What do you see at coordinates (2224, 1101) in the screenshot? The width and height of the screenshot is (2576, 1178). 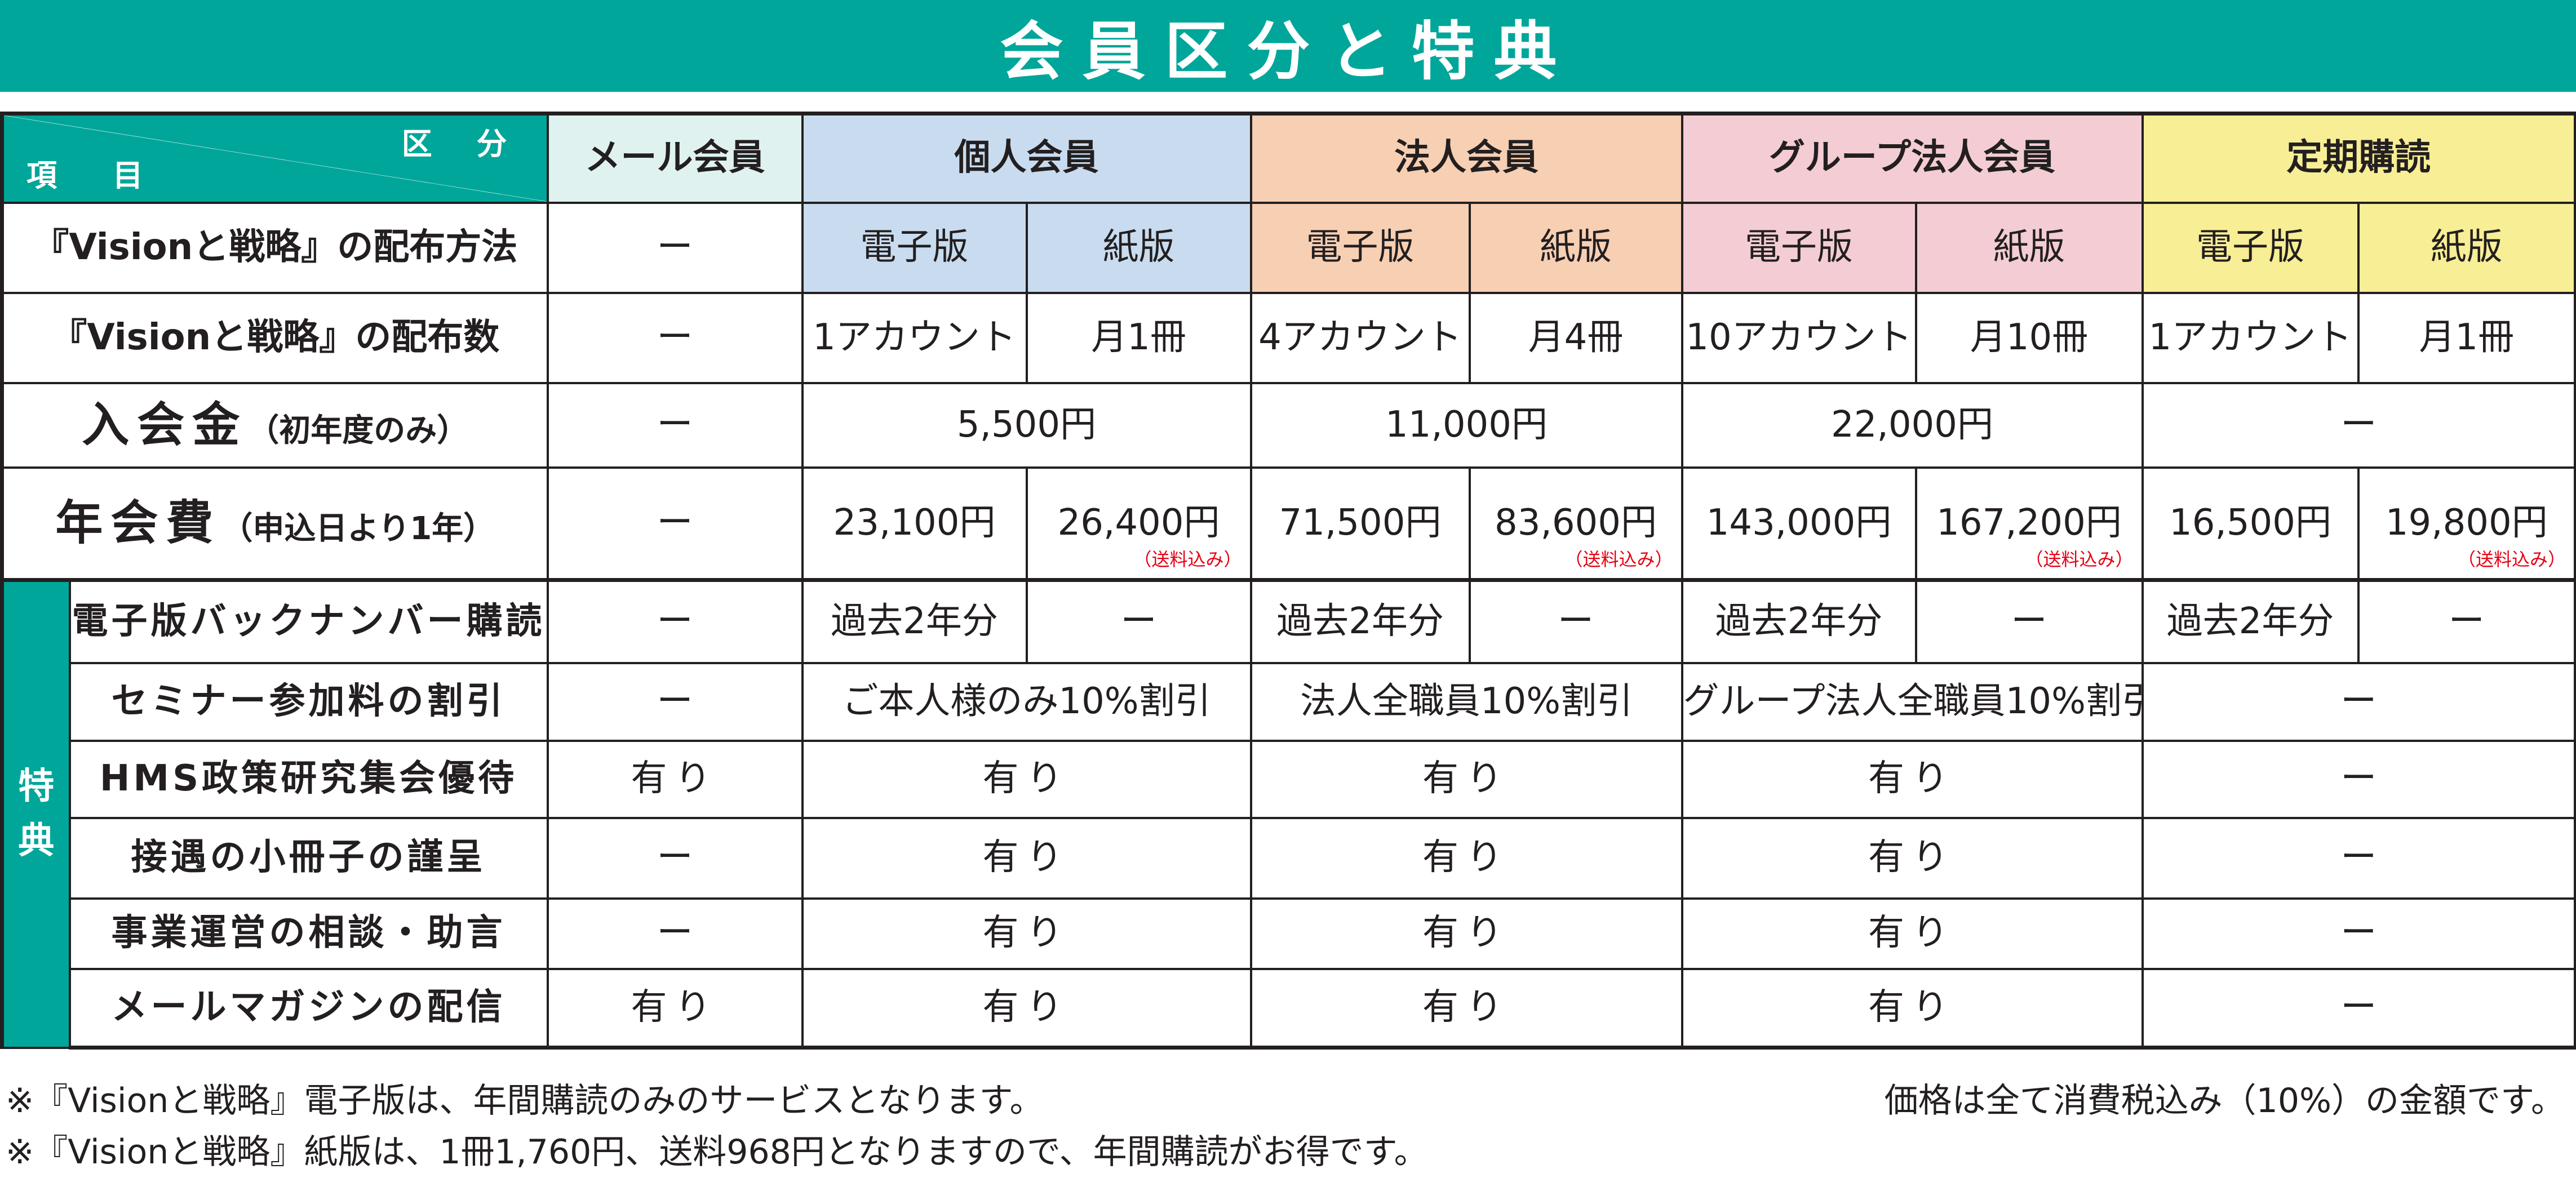 I see `tax-note: 価格は全て消費税込み（10%）の金額です。` at bounding box center [2224, 1101].